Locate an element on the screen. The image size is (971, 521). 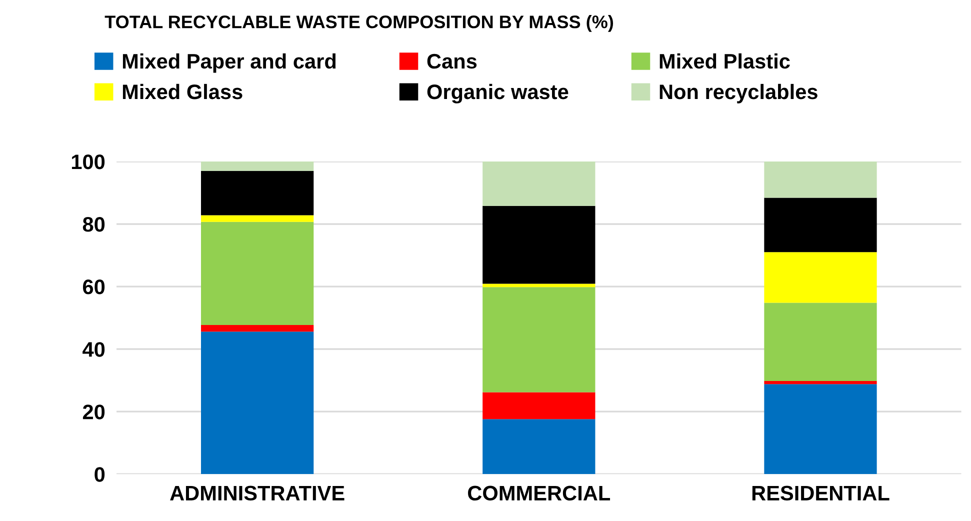
y-tick-label: 0 is located at coordinates (99, 474).